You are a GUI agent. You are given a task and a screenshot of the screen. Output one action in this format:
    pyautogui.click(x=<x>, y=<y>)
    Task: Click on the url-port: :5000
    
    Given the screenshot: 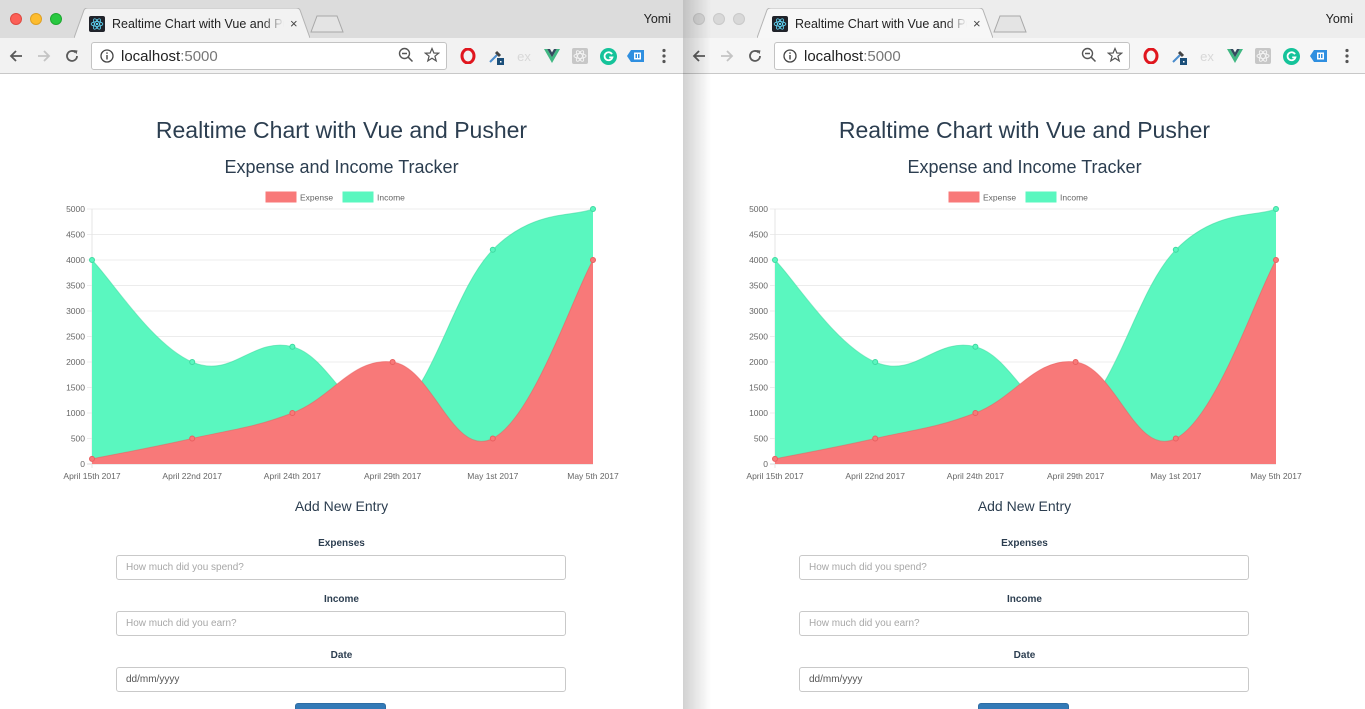 What is the action you would take?
    pyautogui.click(x=199, y=56)
    